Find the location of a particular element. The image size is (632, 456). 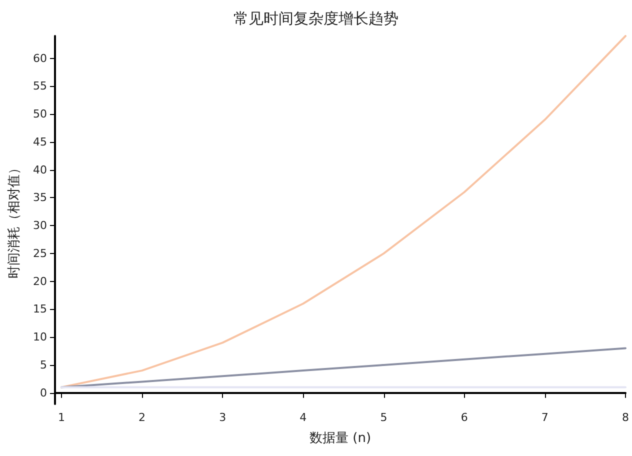

y-tick-label: 25 is located at coordinates (40, 253).